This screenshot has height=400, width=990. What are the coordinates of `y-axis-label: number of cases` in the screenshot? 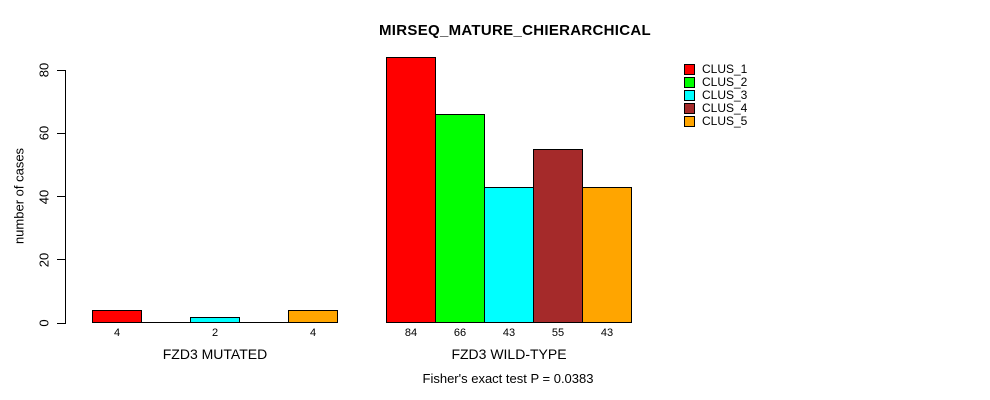 It's located at (19, 196).